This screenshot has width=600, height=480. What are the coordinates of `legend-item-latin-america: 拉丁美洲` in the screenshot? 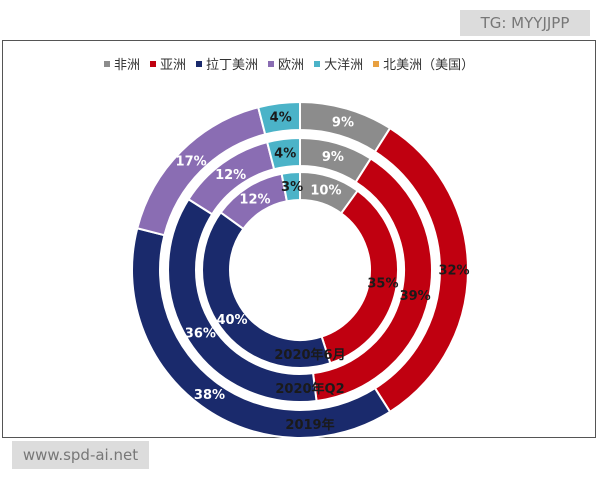 It's located at (227, 63).